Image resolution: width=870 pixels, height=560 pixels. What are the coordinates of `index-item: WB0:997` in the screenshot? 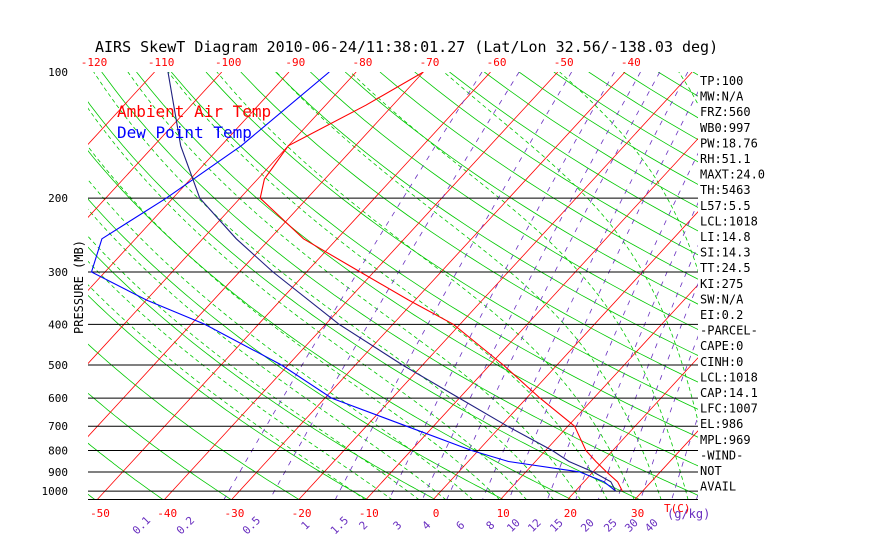 It's located at (725, 128).